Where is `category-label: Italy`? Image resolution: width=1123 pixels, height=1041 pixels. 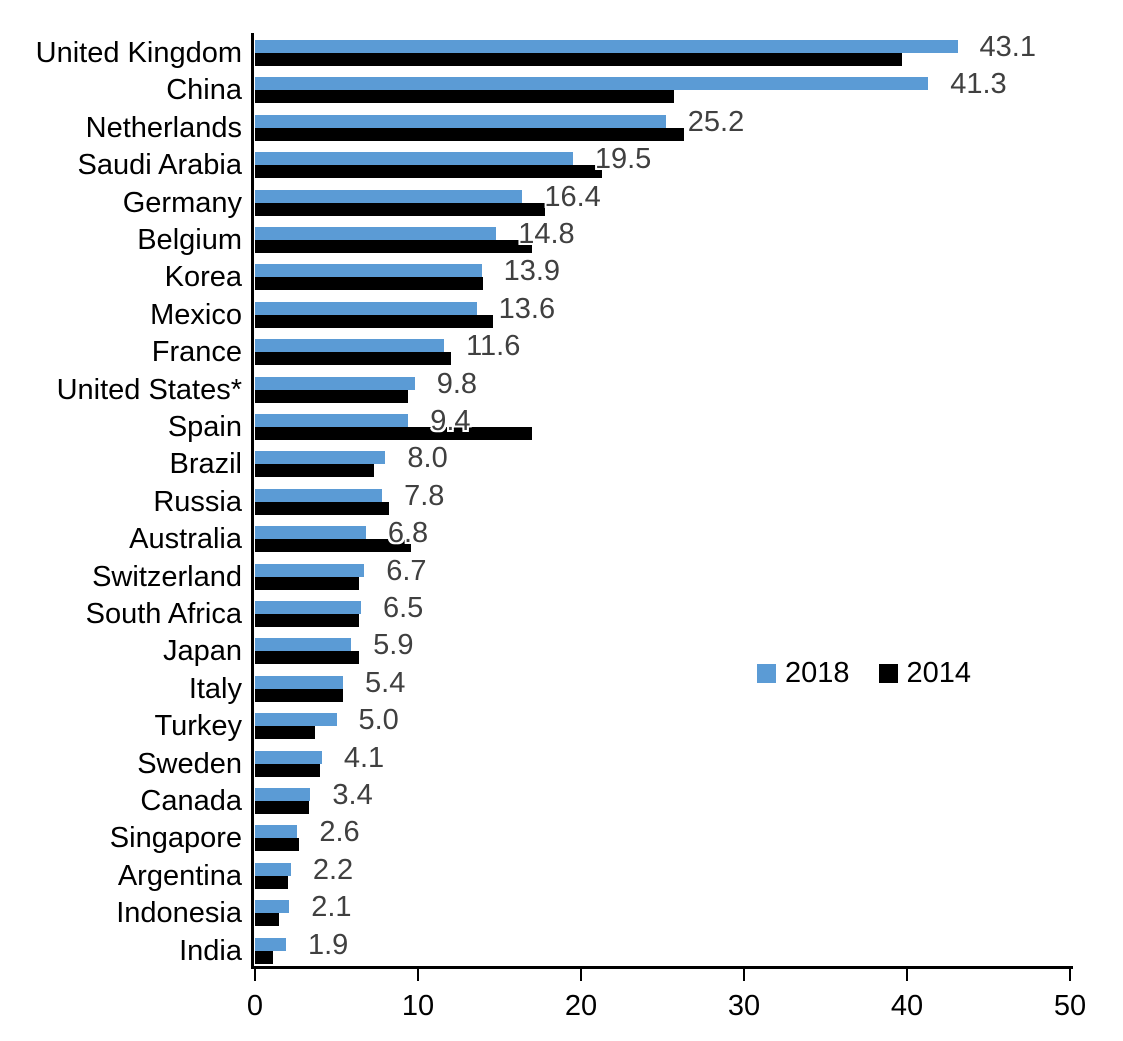 category-label: Italy is located at coordinates (215, 688).